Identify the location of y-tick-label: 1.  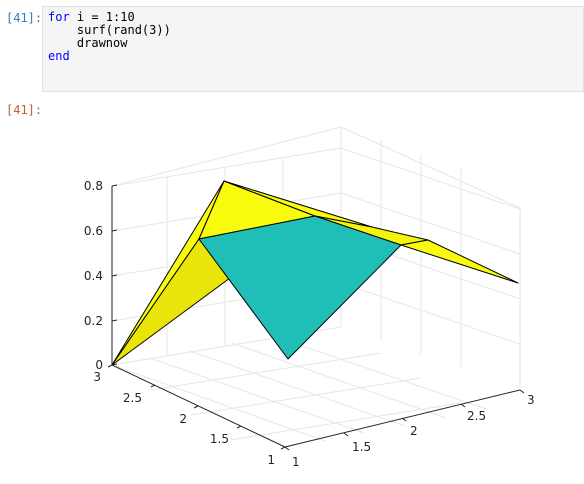
(271, 460).